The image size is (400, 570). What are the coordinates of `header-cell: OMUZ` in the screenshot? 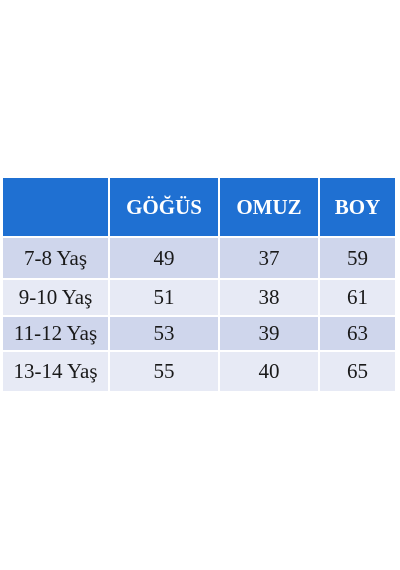 It's located at (269, 207).